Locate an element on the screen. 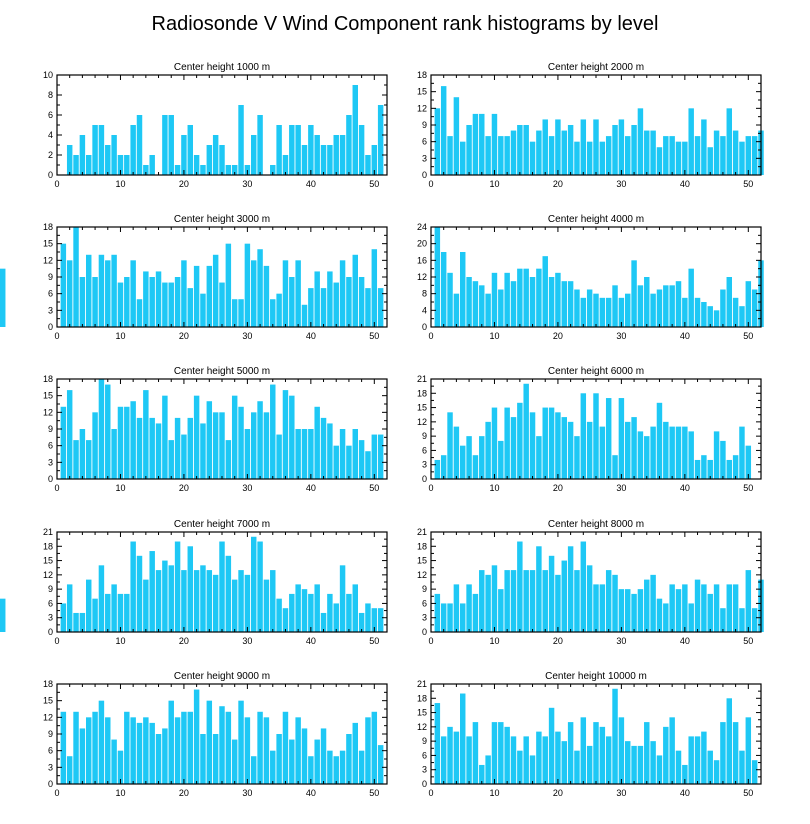 Image resolution: width=810 pixels, height=824 pixels. y-tick-label: 0 is located at coordinates (424, 632).